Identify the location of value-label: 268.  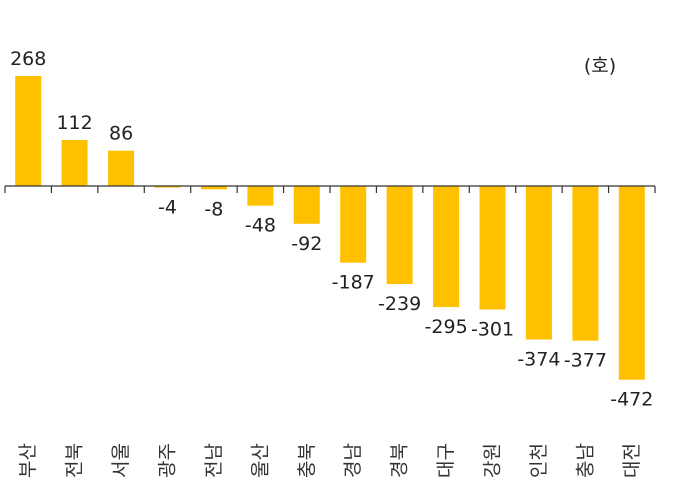
(28, 59).